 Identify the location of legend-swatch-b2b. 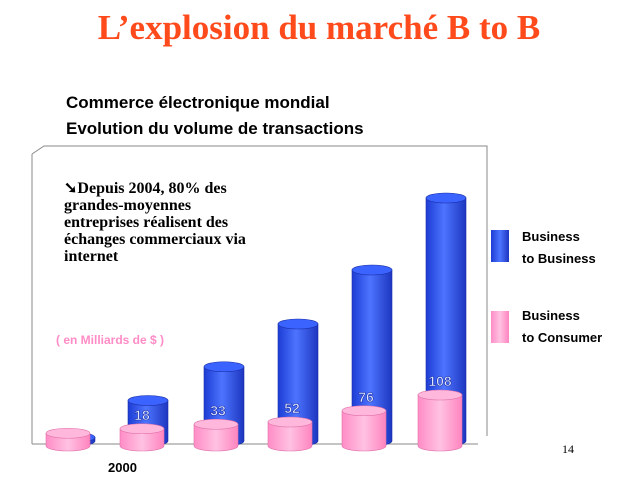
(500, 246).